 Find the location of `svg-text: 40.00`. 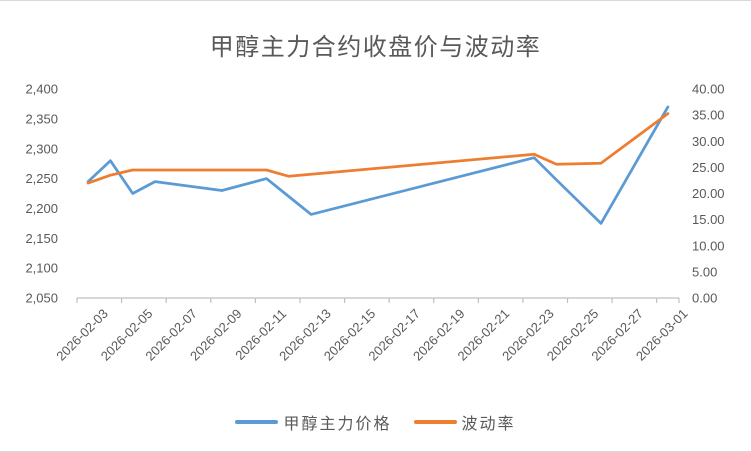

svg-text: 40.00 is located at coordinates (708, 89).